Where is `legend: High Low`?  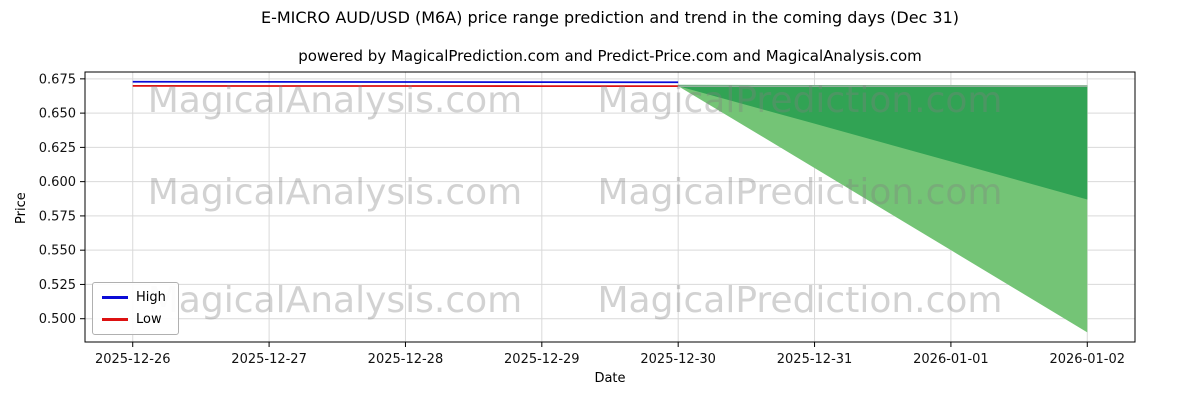
legend: High Low is located at coordinates (135, 308).